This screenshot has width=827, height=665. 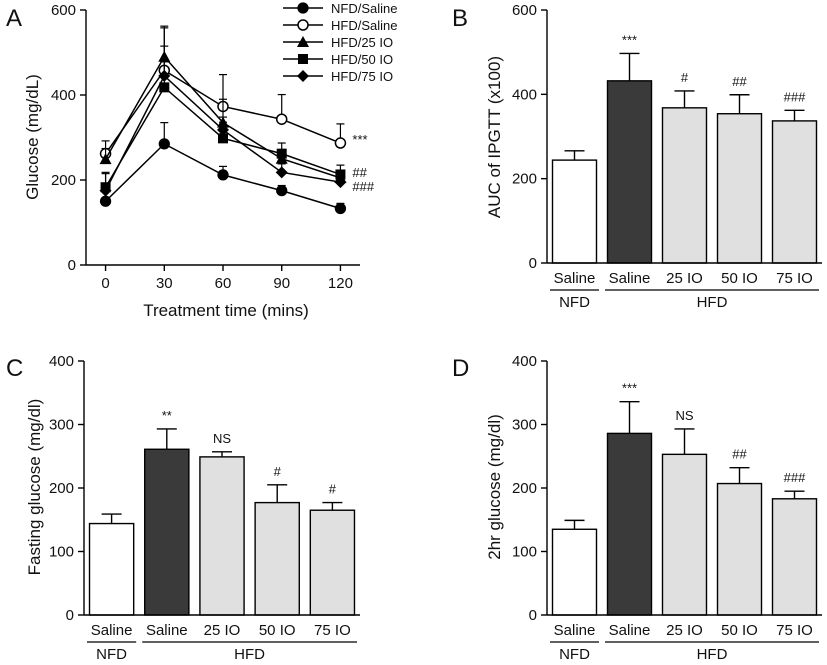 I want to click on panel-b-ytick-label-1: 200, so click(x=524, y=179).